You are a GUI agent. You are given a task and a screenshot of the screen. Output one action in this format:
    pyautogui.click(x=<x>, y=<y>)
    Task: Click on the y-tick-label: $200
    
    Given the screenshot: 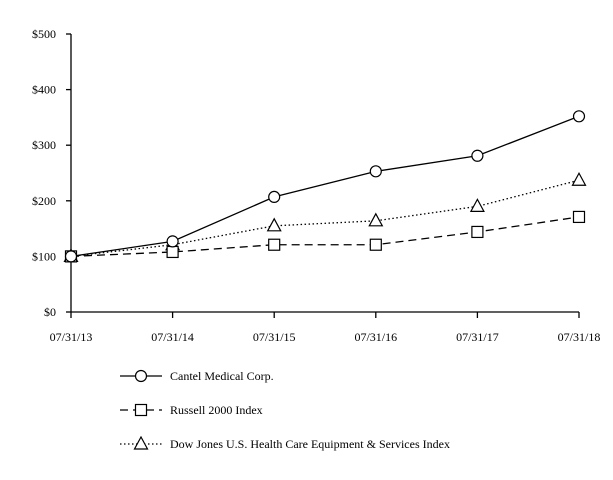 What is the action you would take?
    pyautogui.click(x=44, y=201)
    